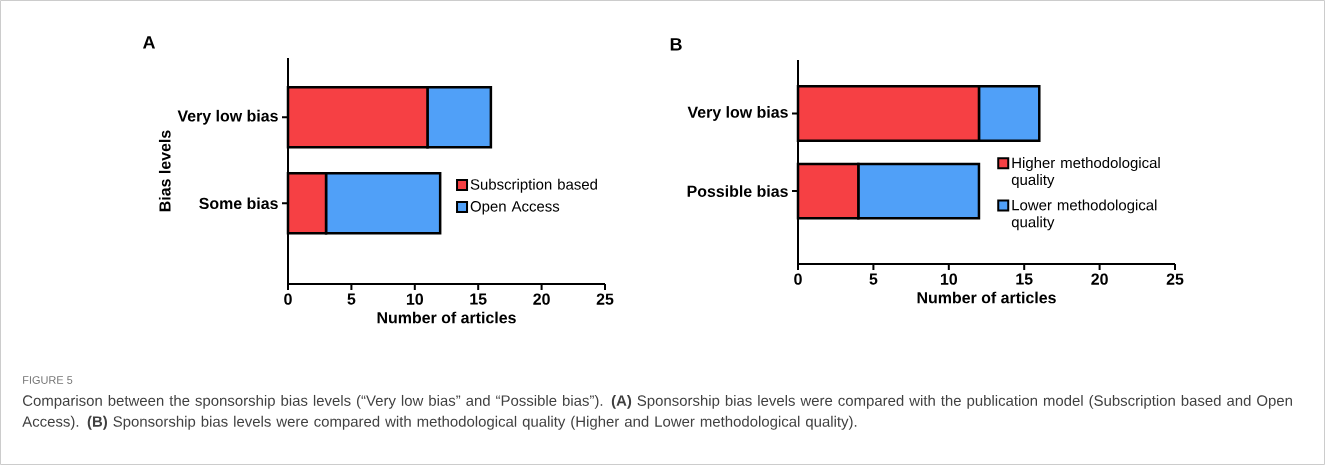 The image size is (1325, 465). I want to click on text: Comparison between the sponsorship bias levels (“Very low bias” and “Possible bias”). (A) Sponsorship bias levels were compared with the publication model (Subscription based and Open Access). (B) Sponsorship bias levels were compared with methodological quality (Higher and Lower methodological quality)., so click(657, 412).